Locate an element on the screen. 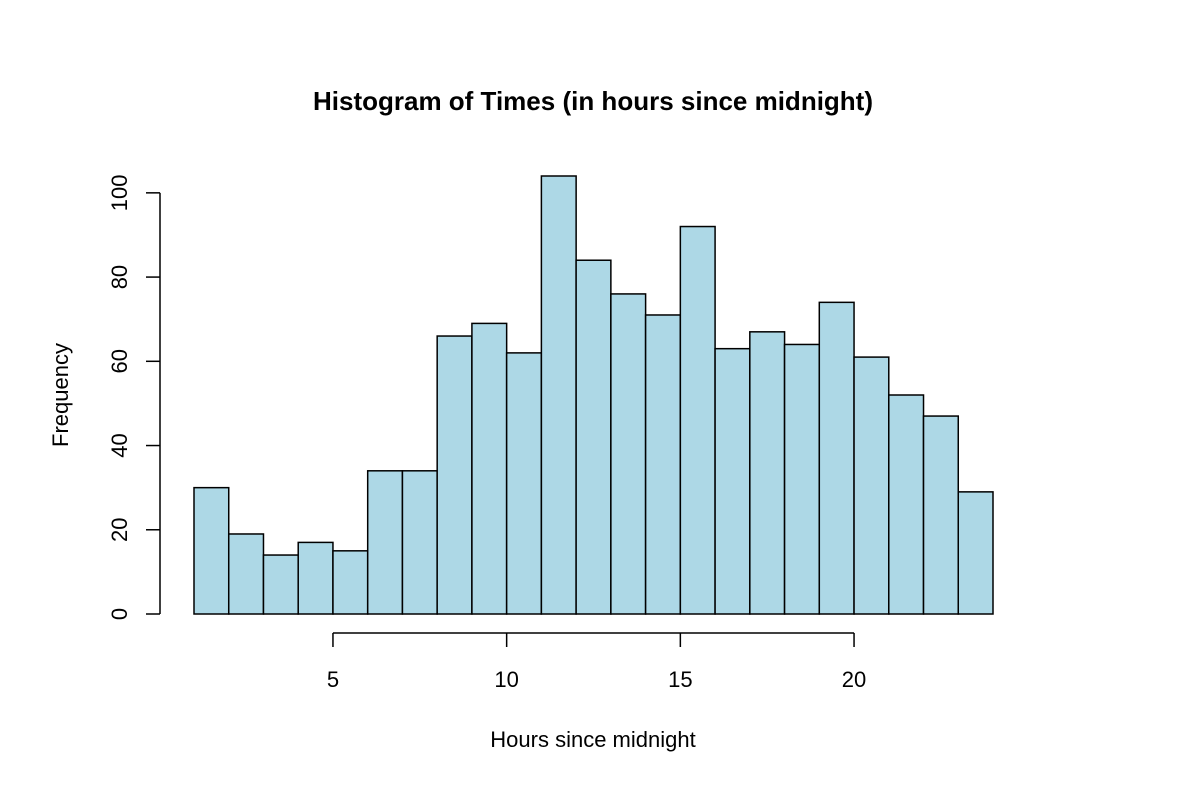 Image resolution: width=1200 pixels, height=799 pixels. x-axis-label: Hours since midnight is located at coordinates (592, 739).